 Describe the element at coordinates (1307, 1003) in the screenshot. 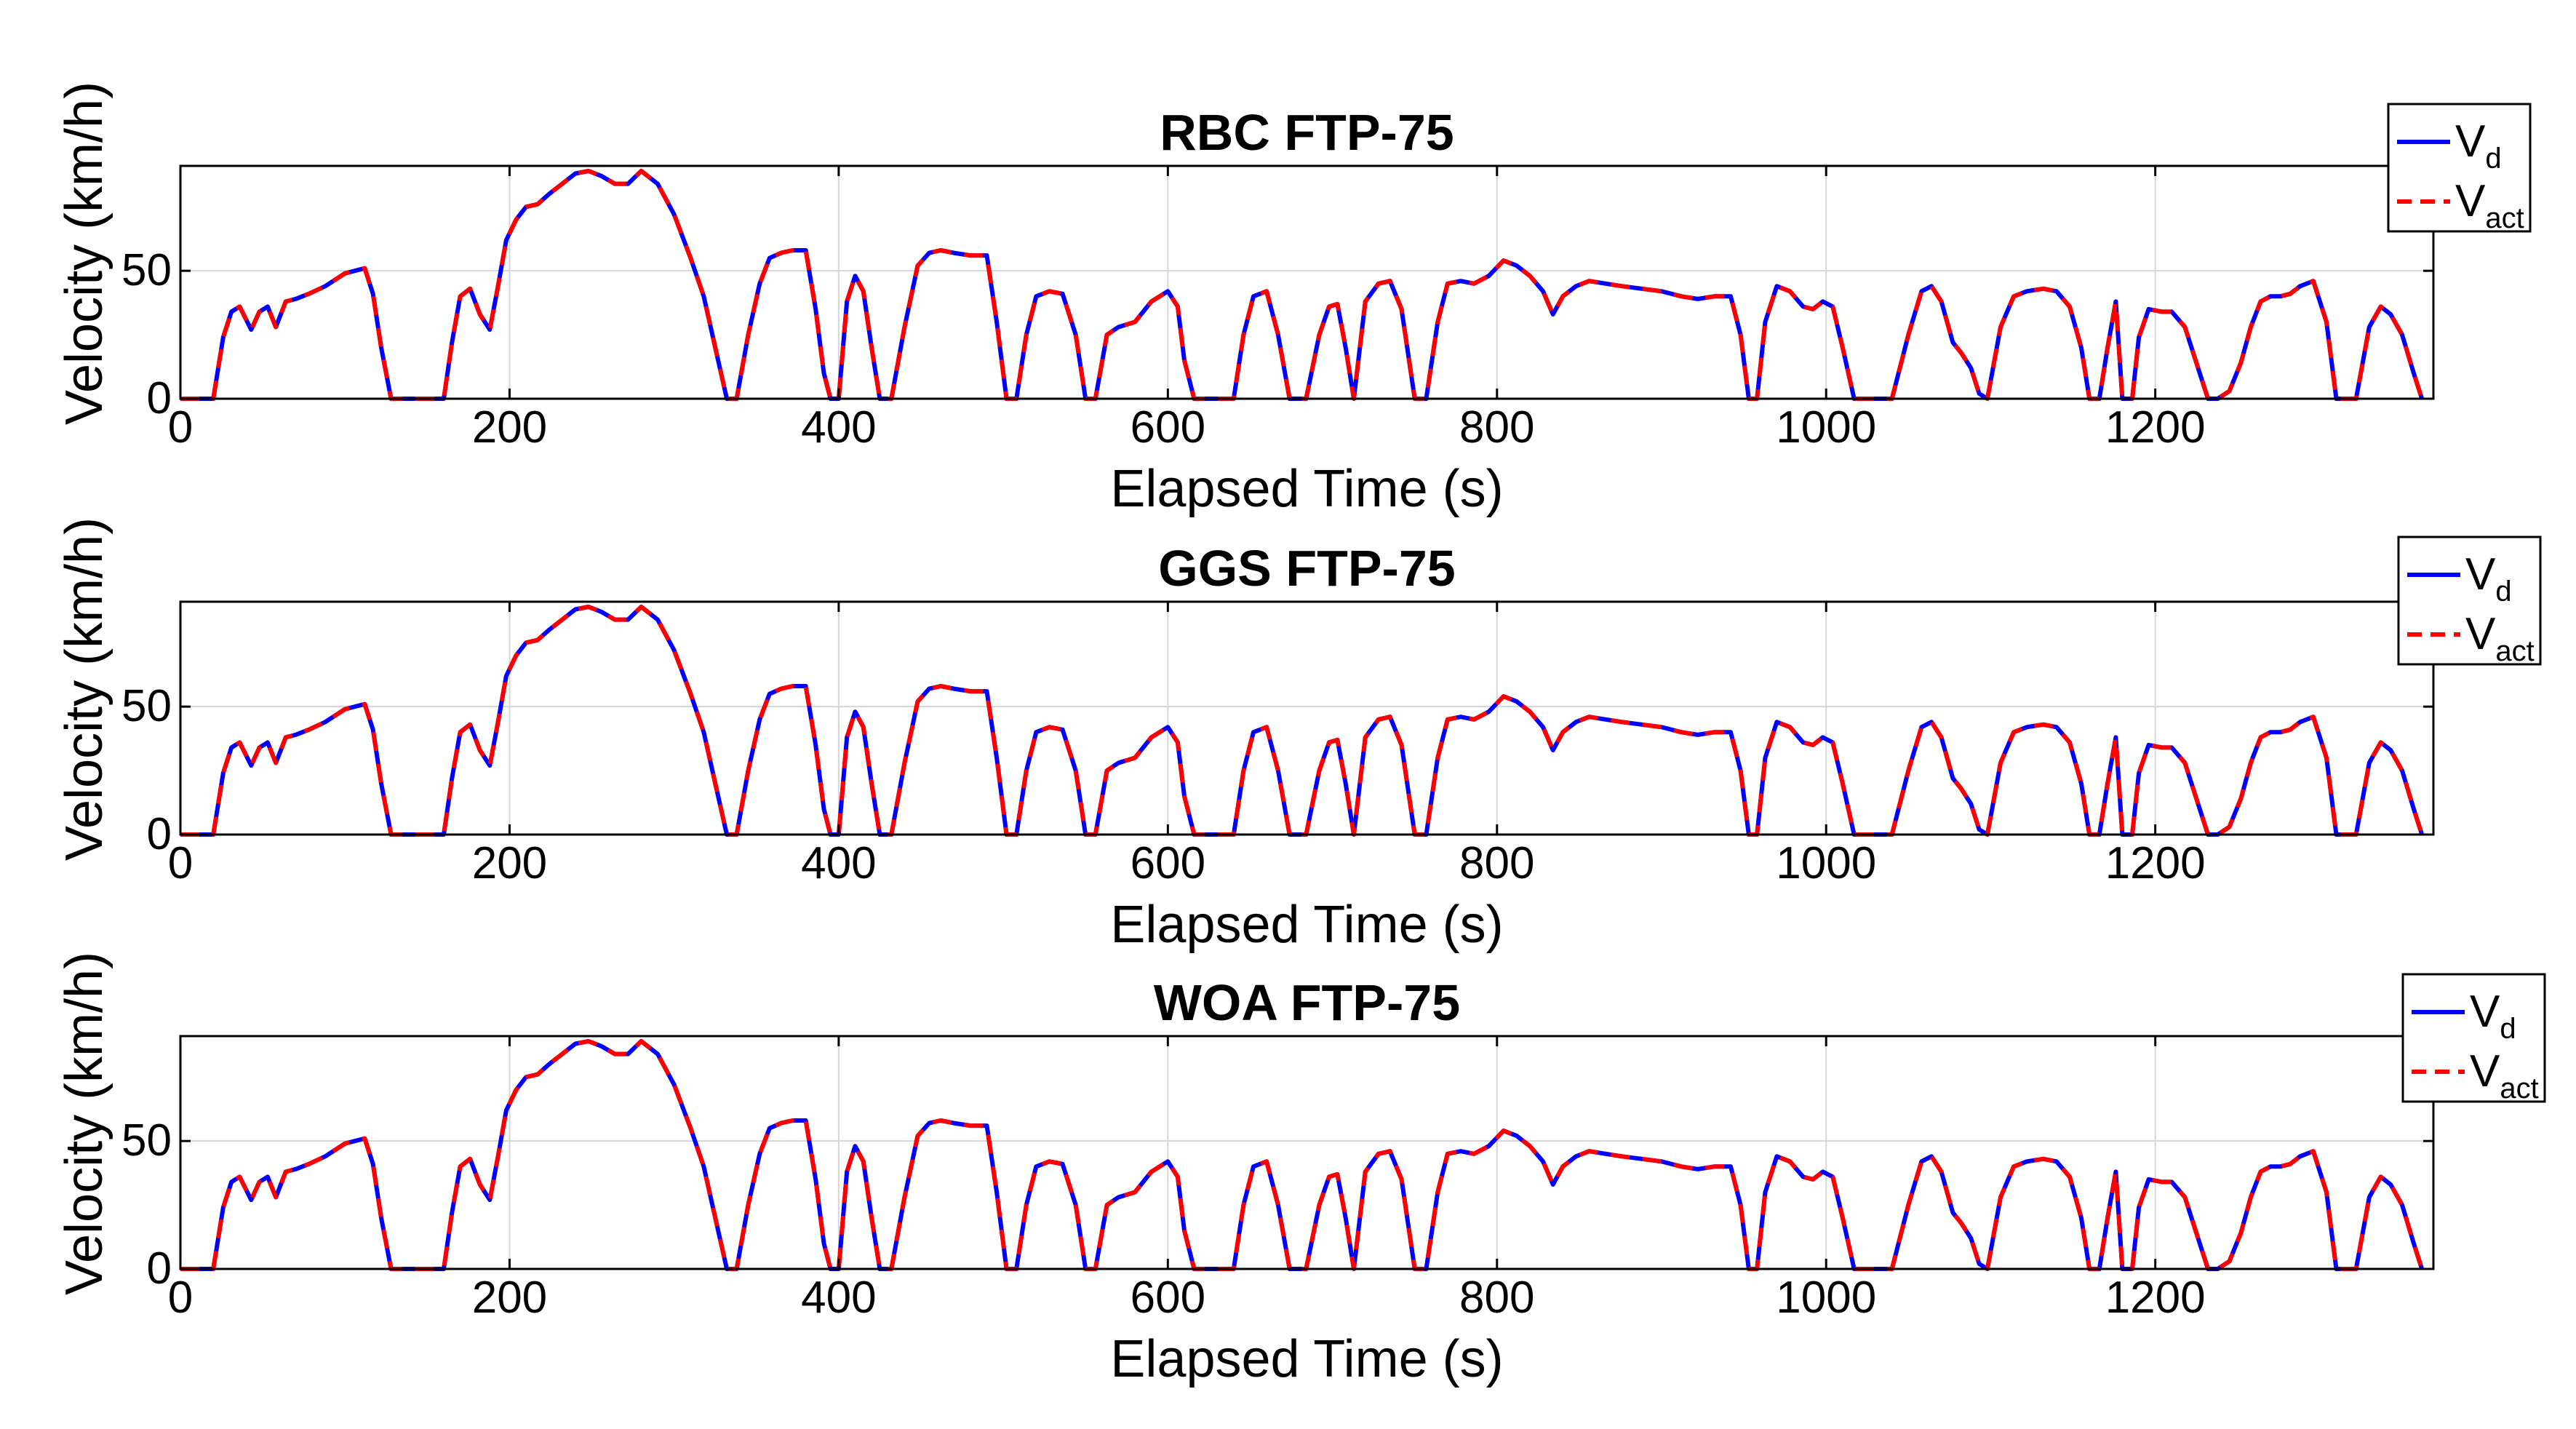

I see `chart-title: WOA FTP-75` at that location.